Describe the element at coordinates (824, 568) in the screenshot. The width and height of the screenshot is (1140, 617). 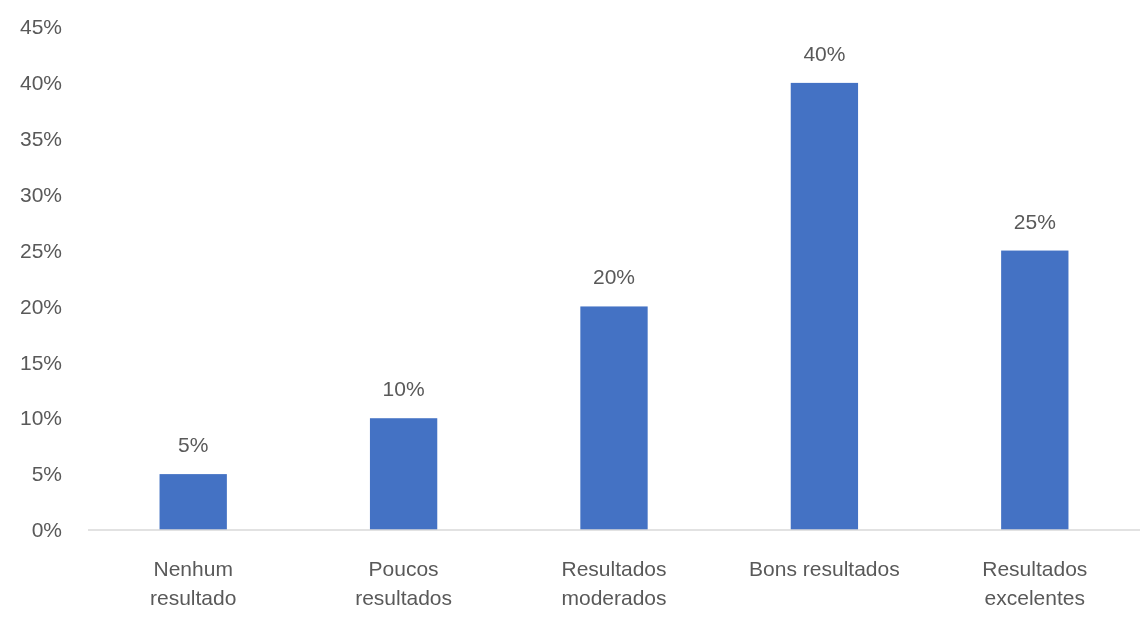
I see `x-tick-label: Bons resultados` at that location.